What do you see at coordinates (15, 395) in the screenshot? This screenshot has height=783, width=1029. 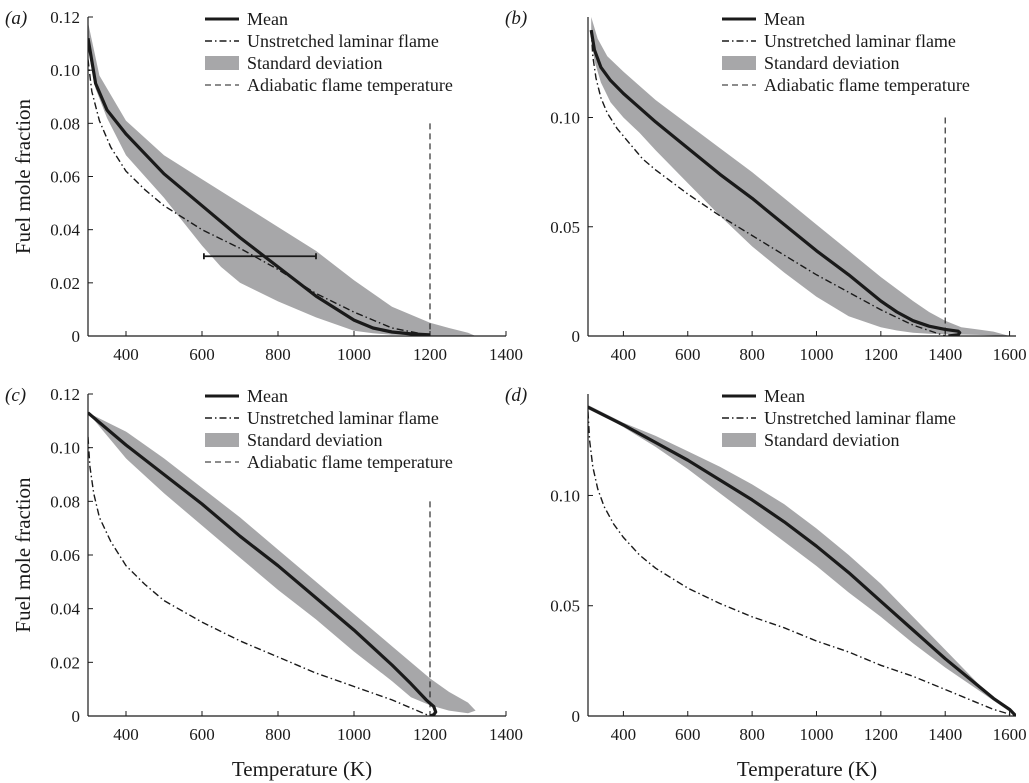 I see `panel-label: (c)` at bounding box center [15, 395].